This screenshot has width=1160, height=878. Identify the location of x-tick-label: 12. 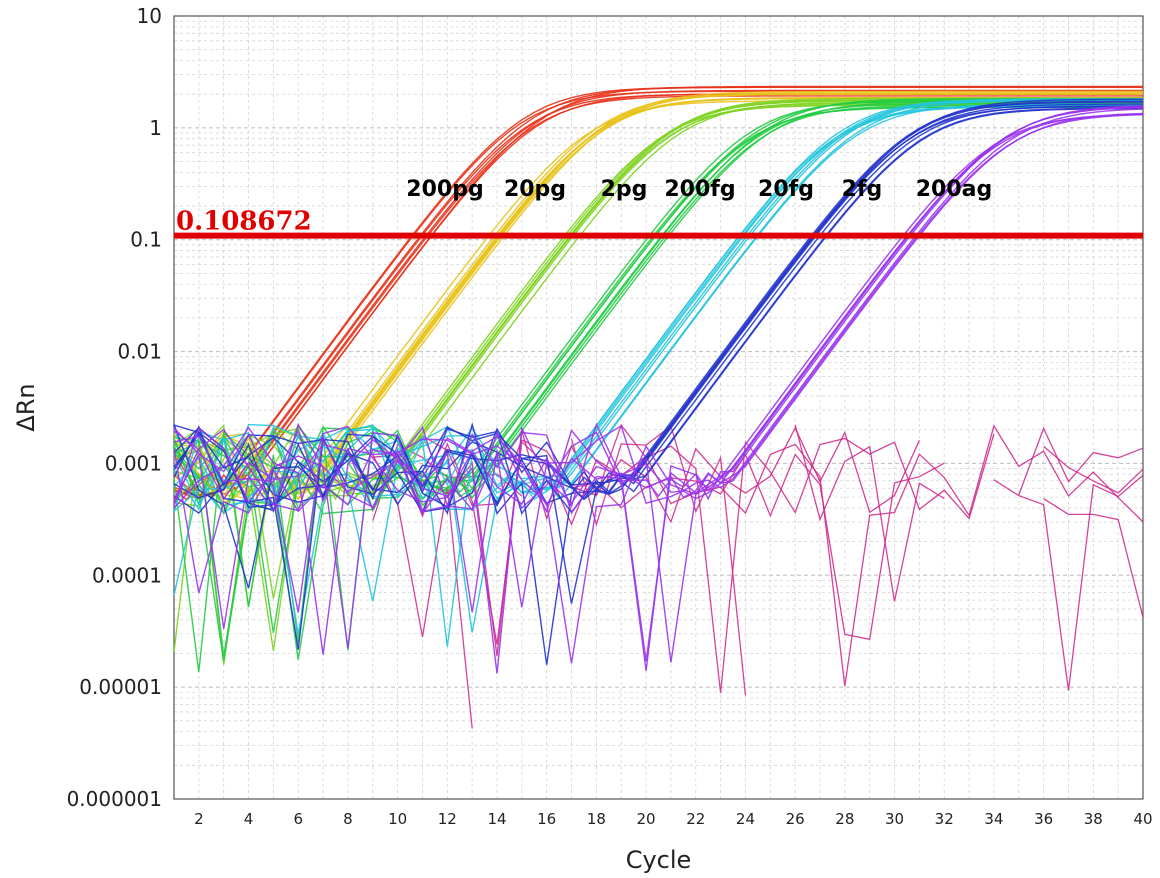
(447, 819).